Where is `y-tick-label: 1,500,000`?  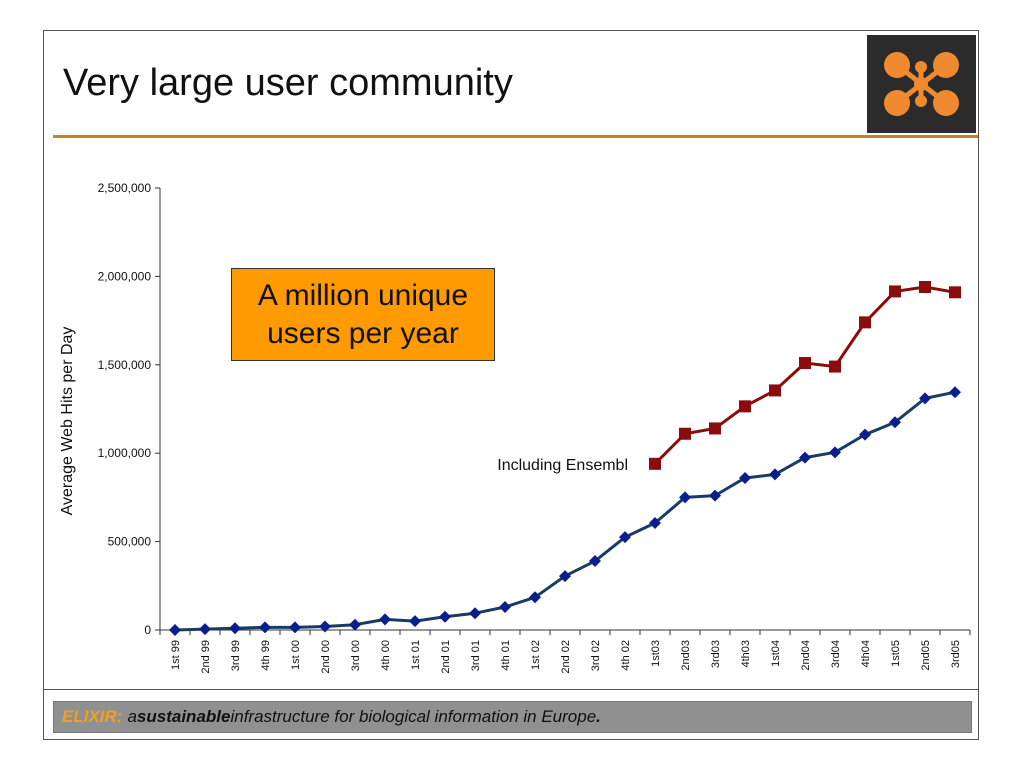
y-tick-label: 1,500,000 is located at coordinates (125, 365).